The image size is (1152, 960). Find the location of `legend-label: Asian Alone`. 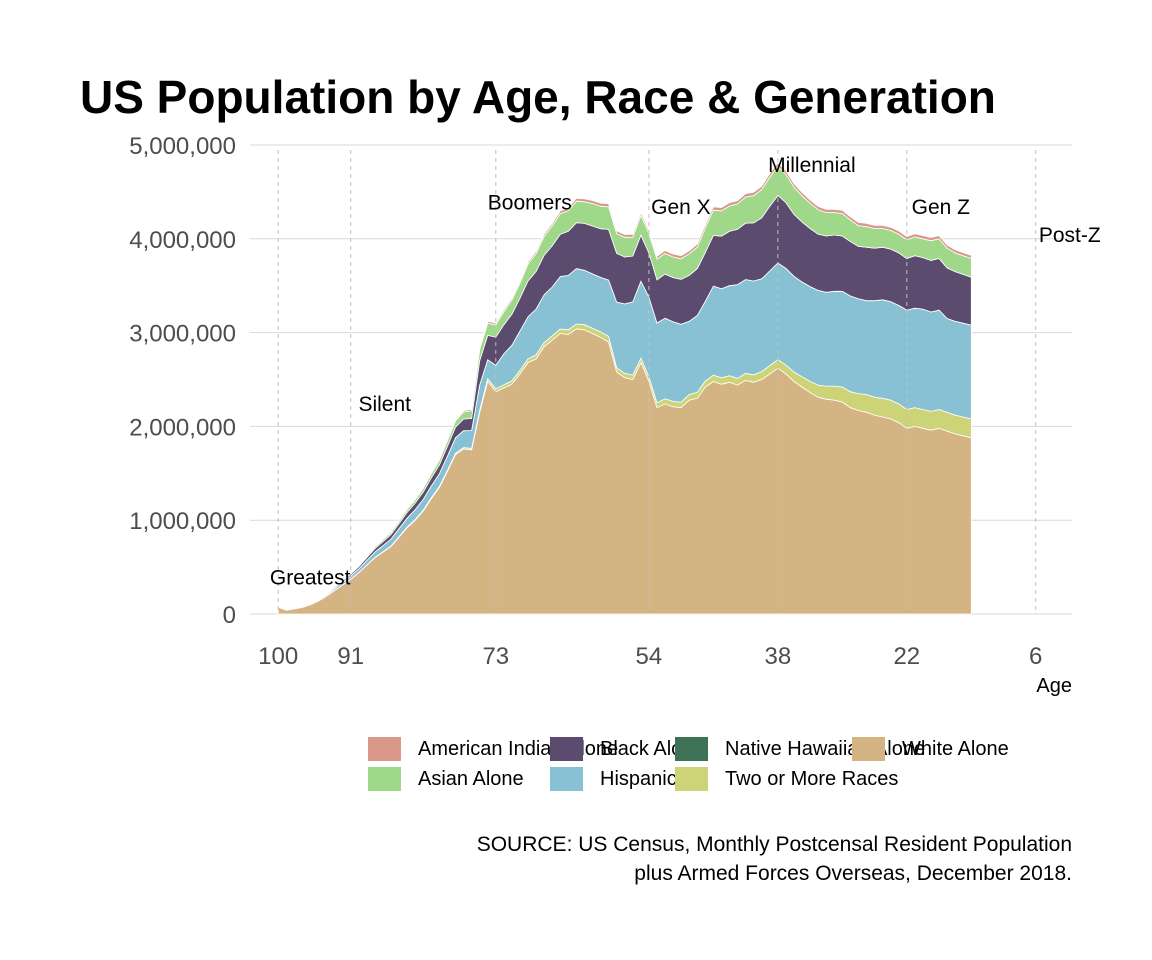

legend-label: Asian Alone is located at coordinates (471, 778).